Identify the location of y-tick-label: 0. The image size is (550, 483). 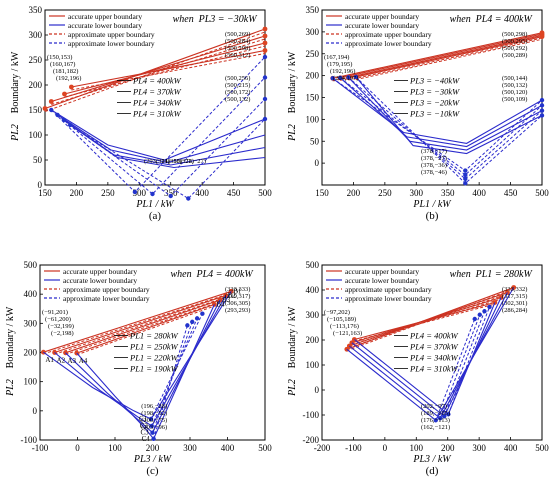
(317, 163).